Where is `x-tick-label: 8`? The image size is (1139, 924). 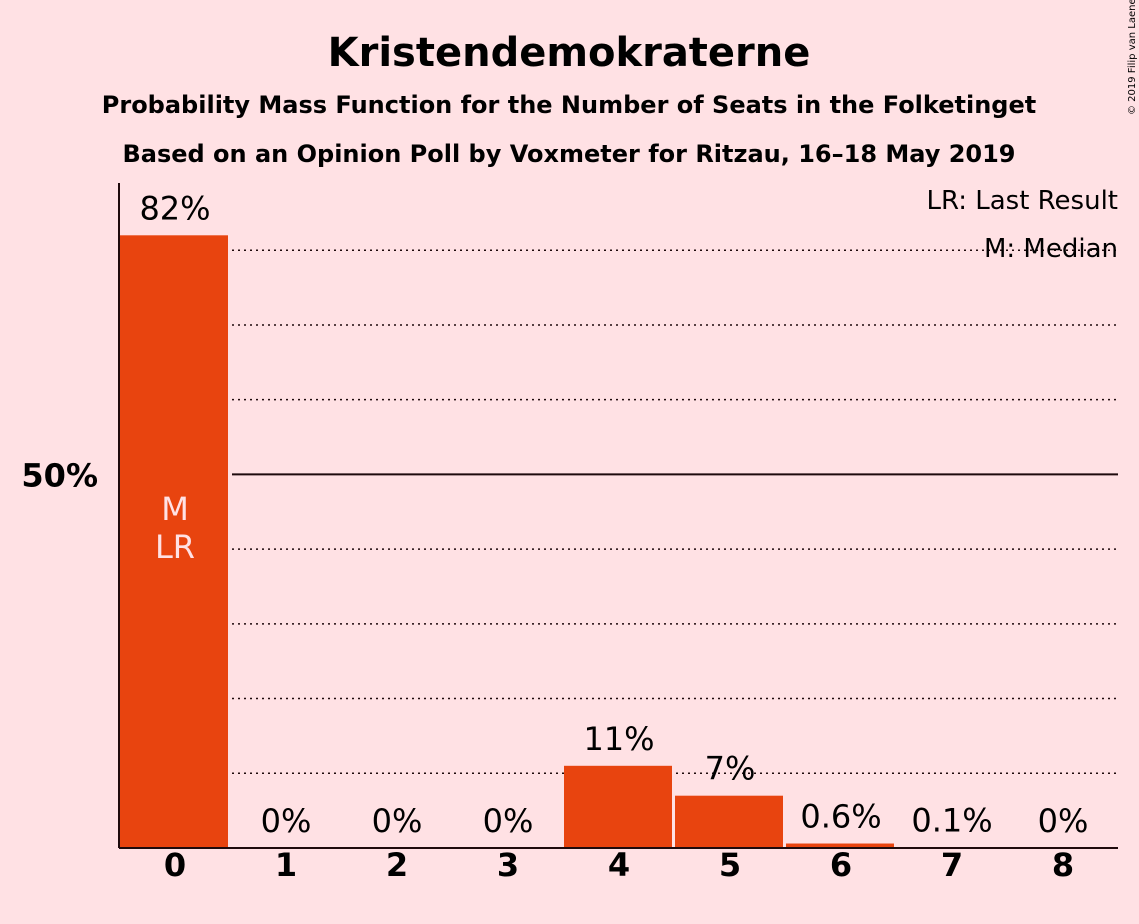
x-tick-label: 8 is located at coordinates (1063, 865).